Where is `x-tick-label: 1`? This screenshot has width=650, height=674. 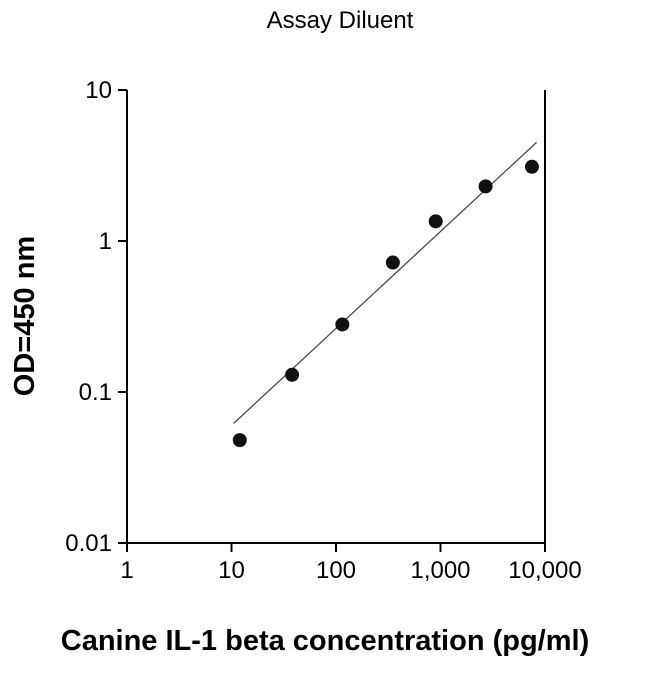 x-tick-label: 1 is located at coordinates (126, 570).